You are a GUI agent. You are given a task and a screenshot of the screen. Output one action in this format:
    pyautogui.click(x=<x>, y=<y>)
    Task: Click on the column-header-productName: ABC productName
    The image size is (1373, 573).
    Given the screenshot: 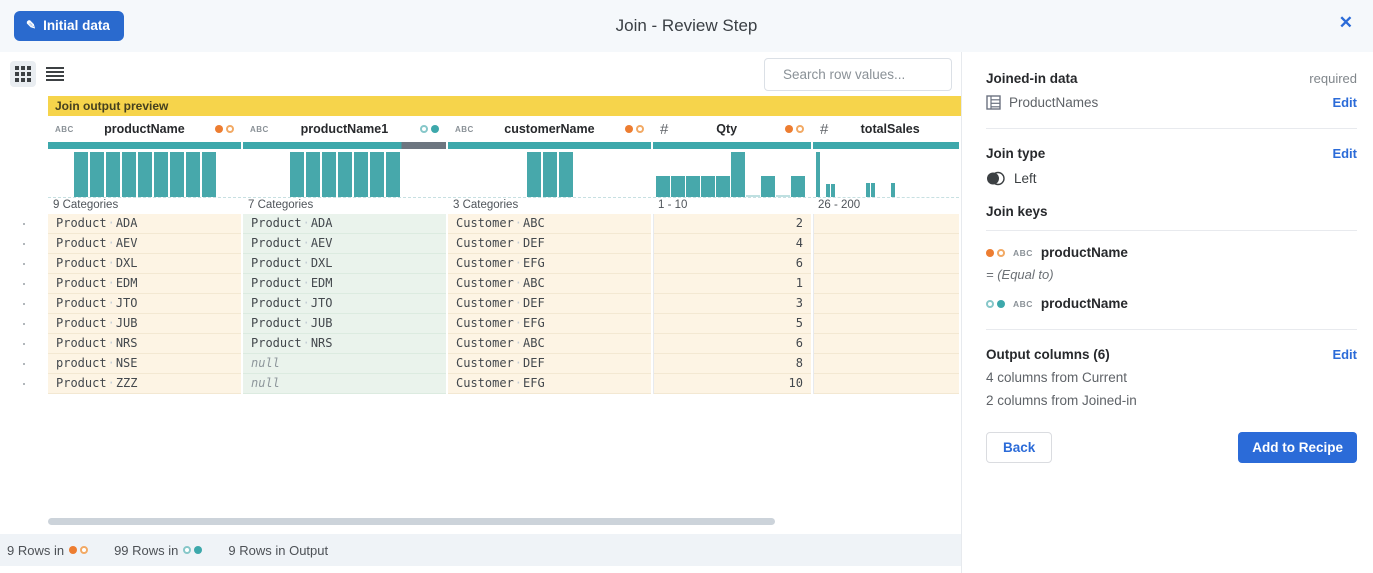 What is the action you would take?
    pyautogui.click(x=144, y=129)
    